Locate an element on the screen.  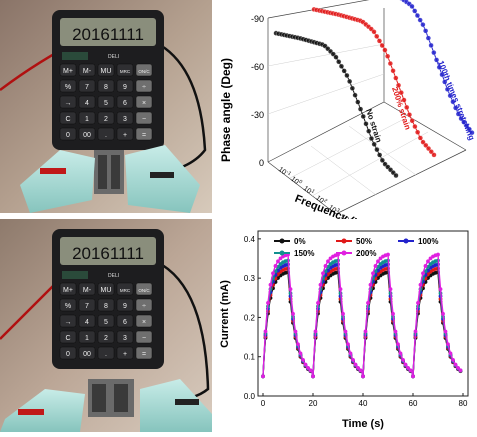
y-tick-label: 0.2 is located at coordinates (250, 317).